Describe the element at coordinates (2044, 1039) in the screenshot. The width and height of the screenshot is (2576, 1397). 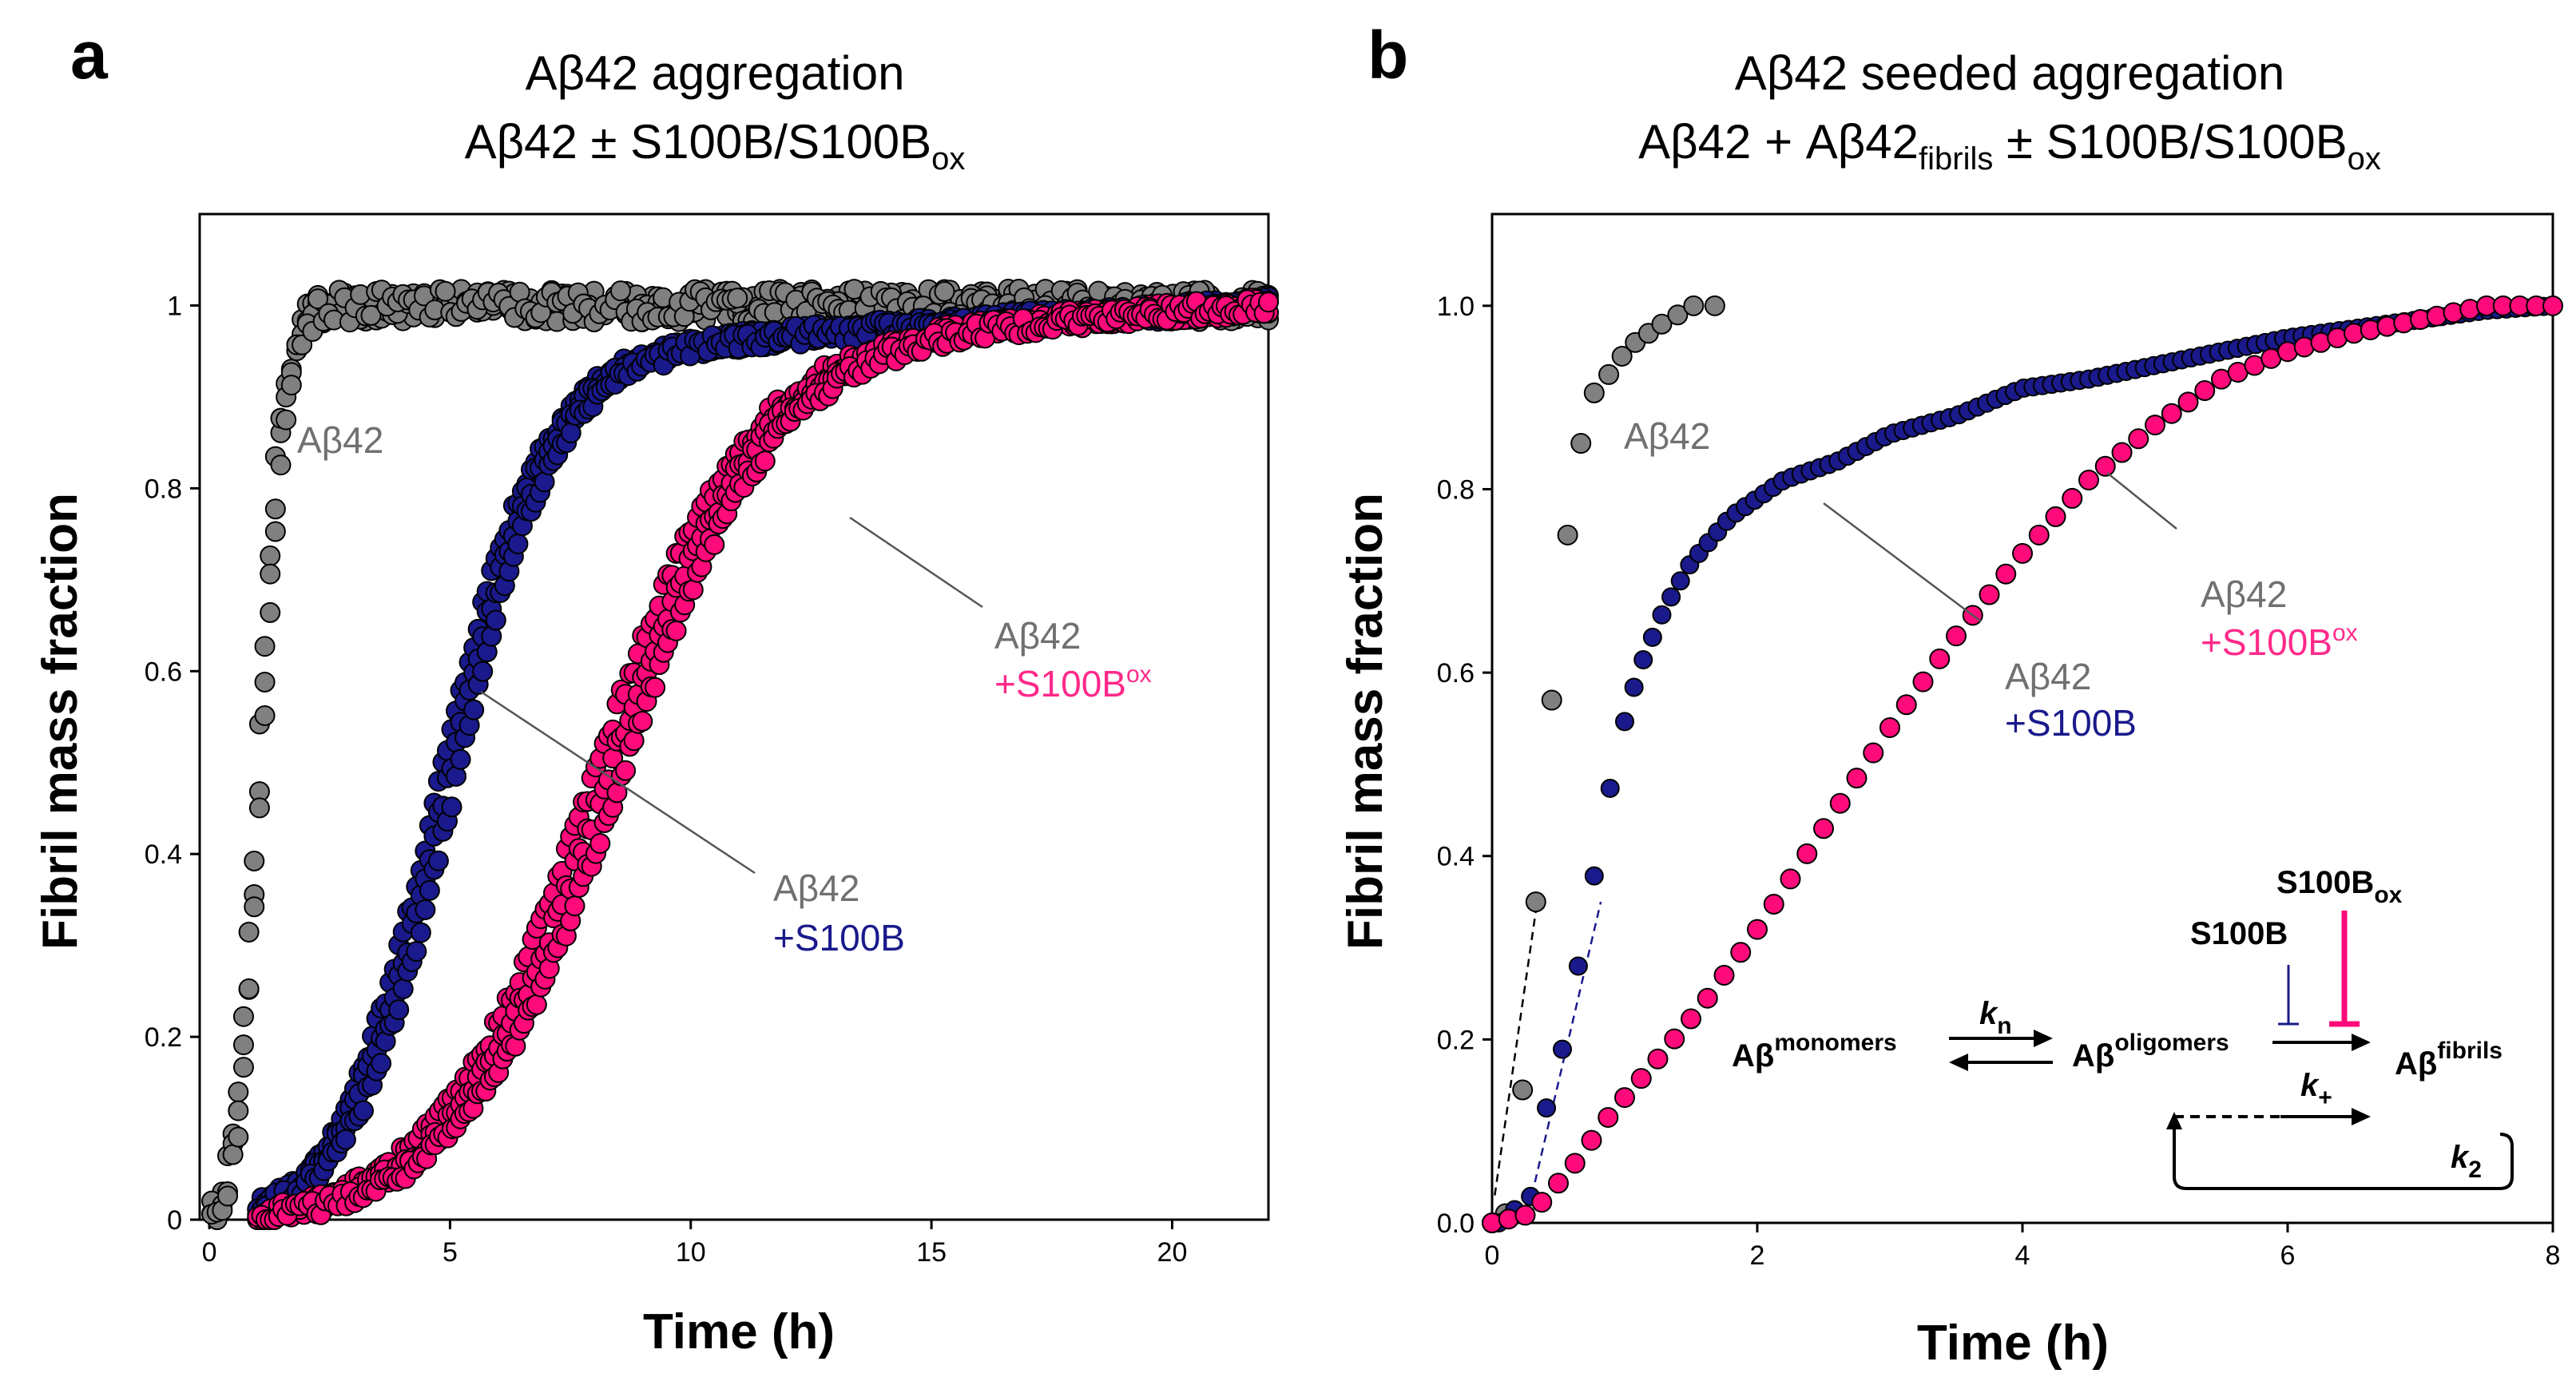
I see `arrow-forward-kn-head` at that location.